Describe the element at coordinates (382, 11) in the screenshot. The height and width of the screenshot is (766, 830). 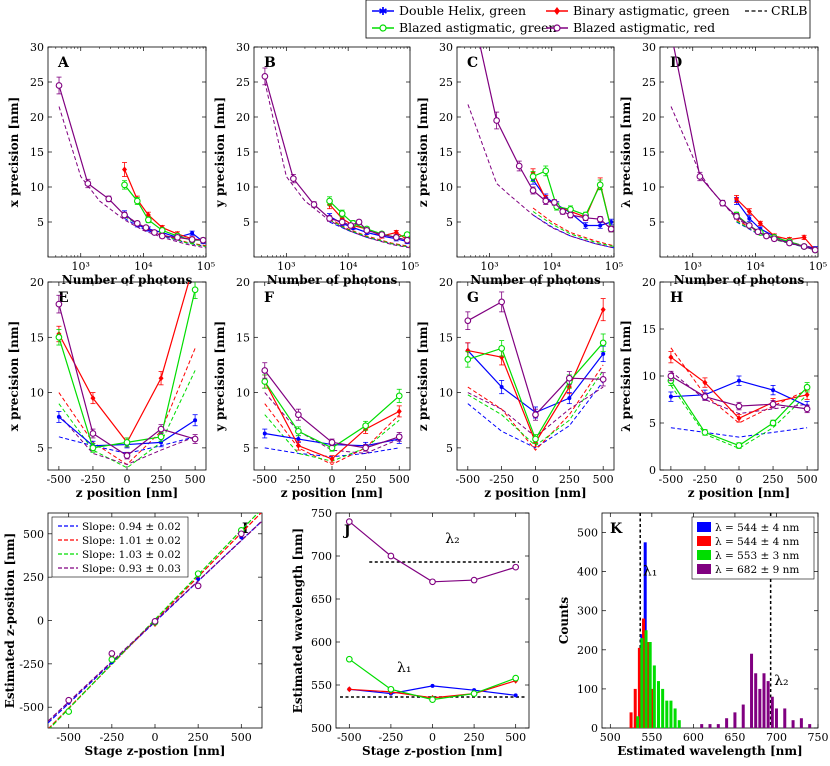
I see `star-icon: ✱` at that location.